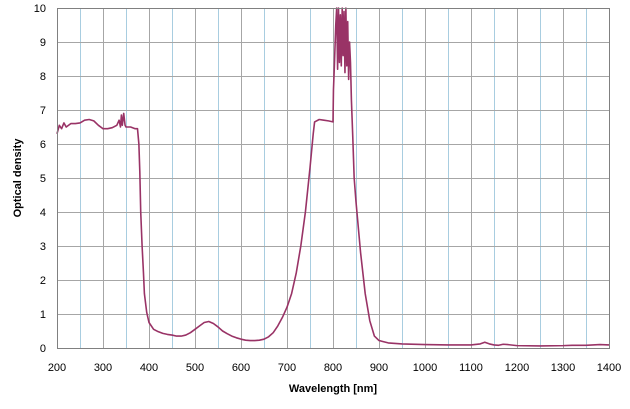  What do you see at coordinates (149, 368) in the screenshot?
I see `x-tick-label: 400` at bounding box center [149, 368].